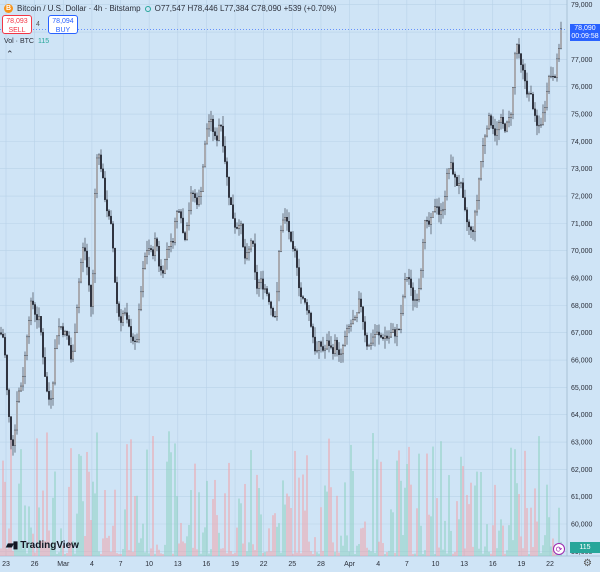  I want to click on time-axis-tick: 13, so click(464, 564).